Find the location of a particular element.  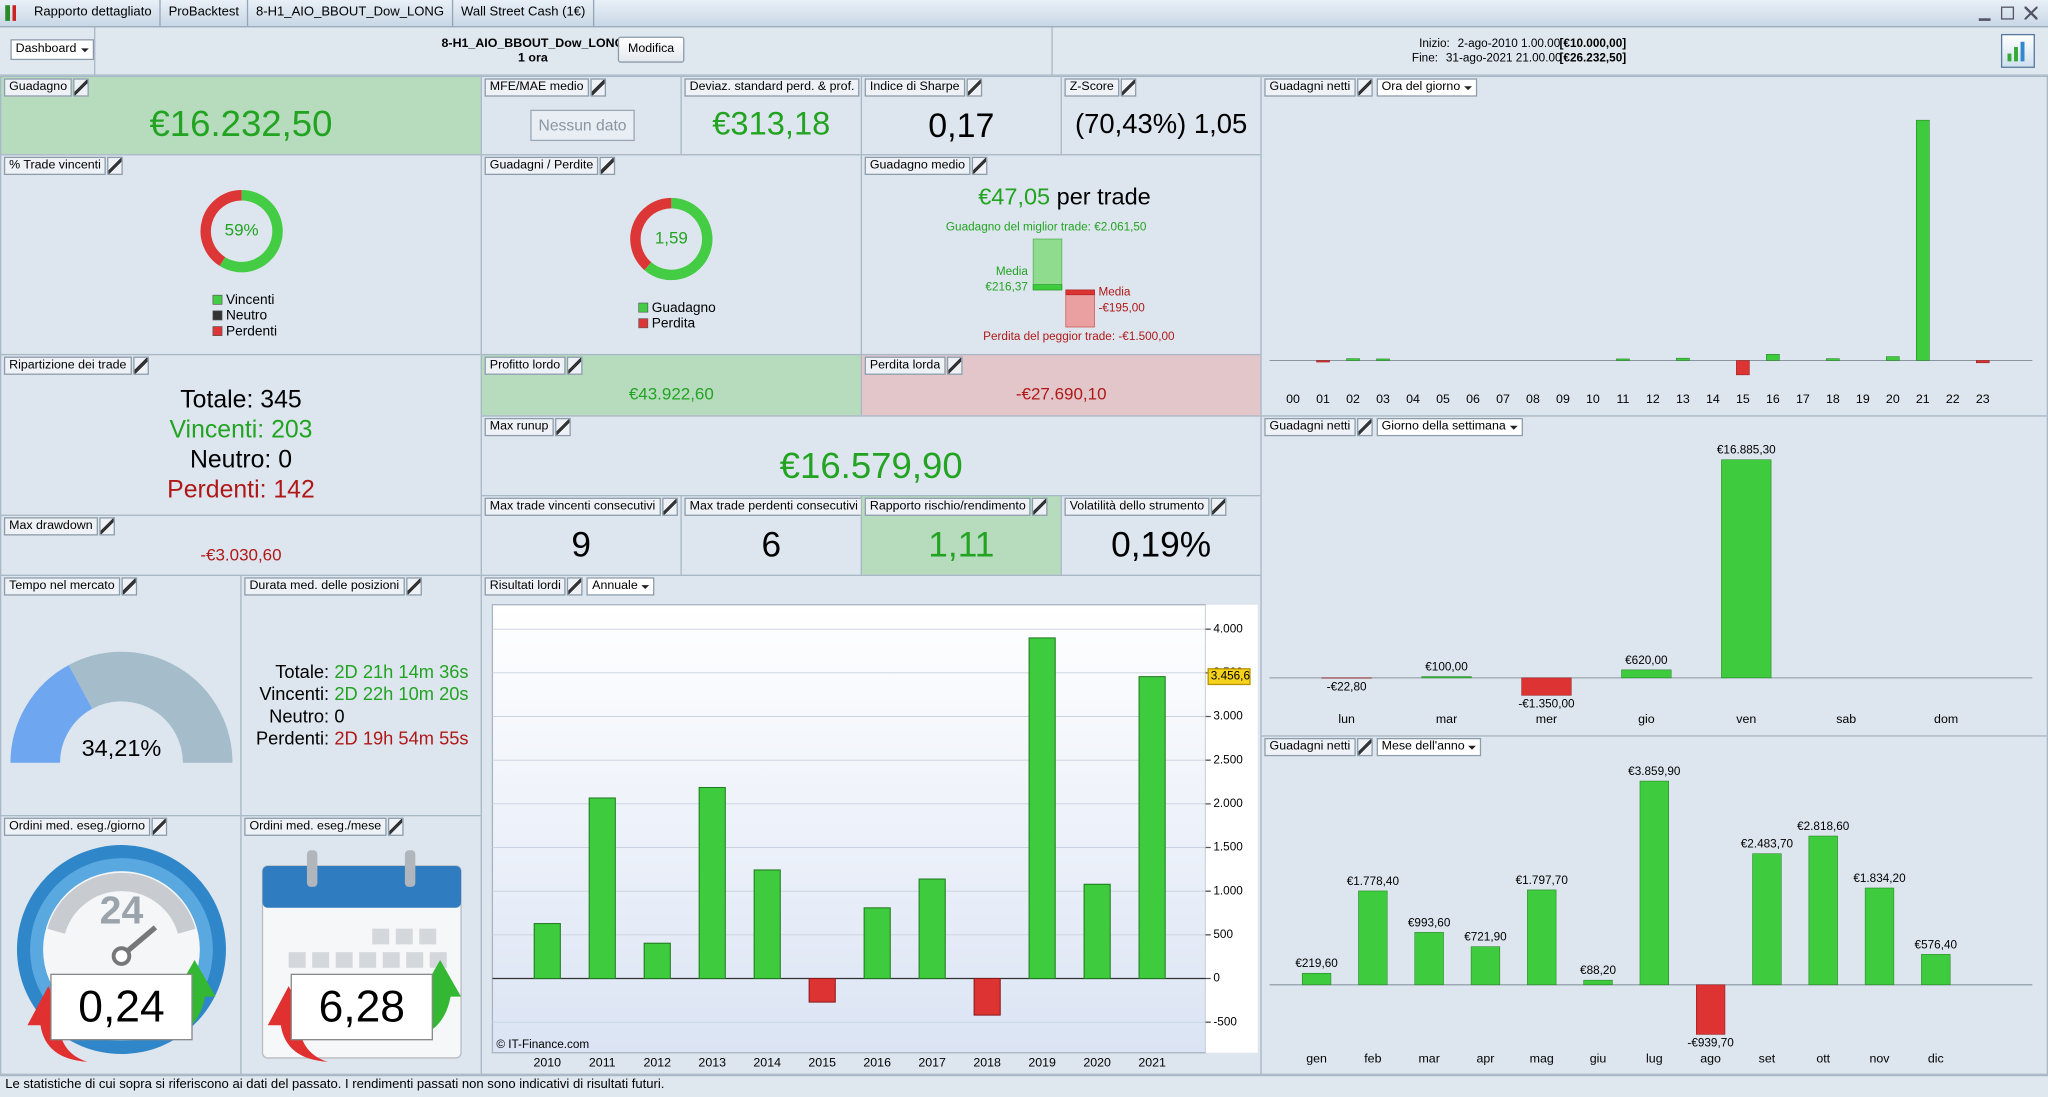

period-dropdown: Annuale is located at coordinates (620, 586).